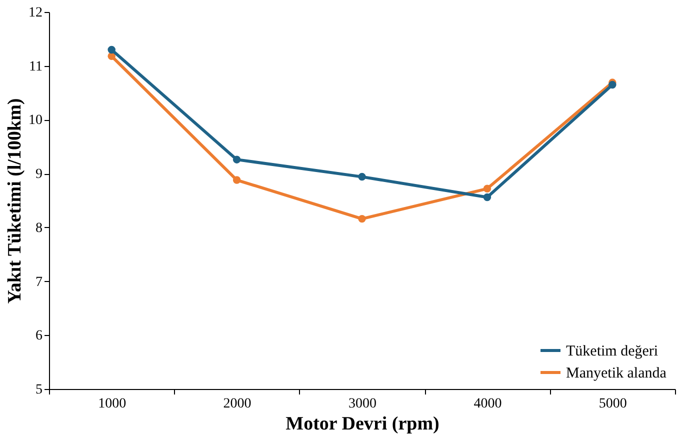  I want to click on x-tick-label: 4000, so click(488, 404).